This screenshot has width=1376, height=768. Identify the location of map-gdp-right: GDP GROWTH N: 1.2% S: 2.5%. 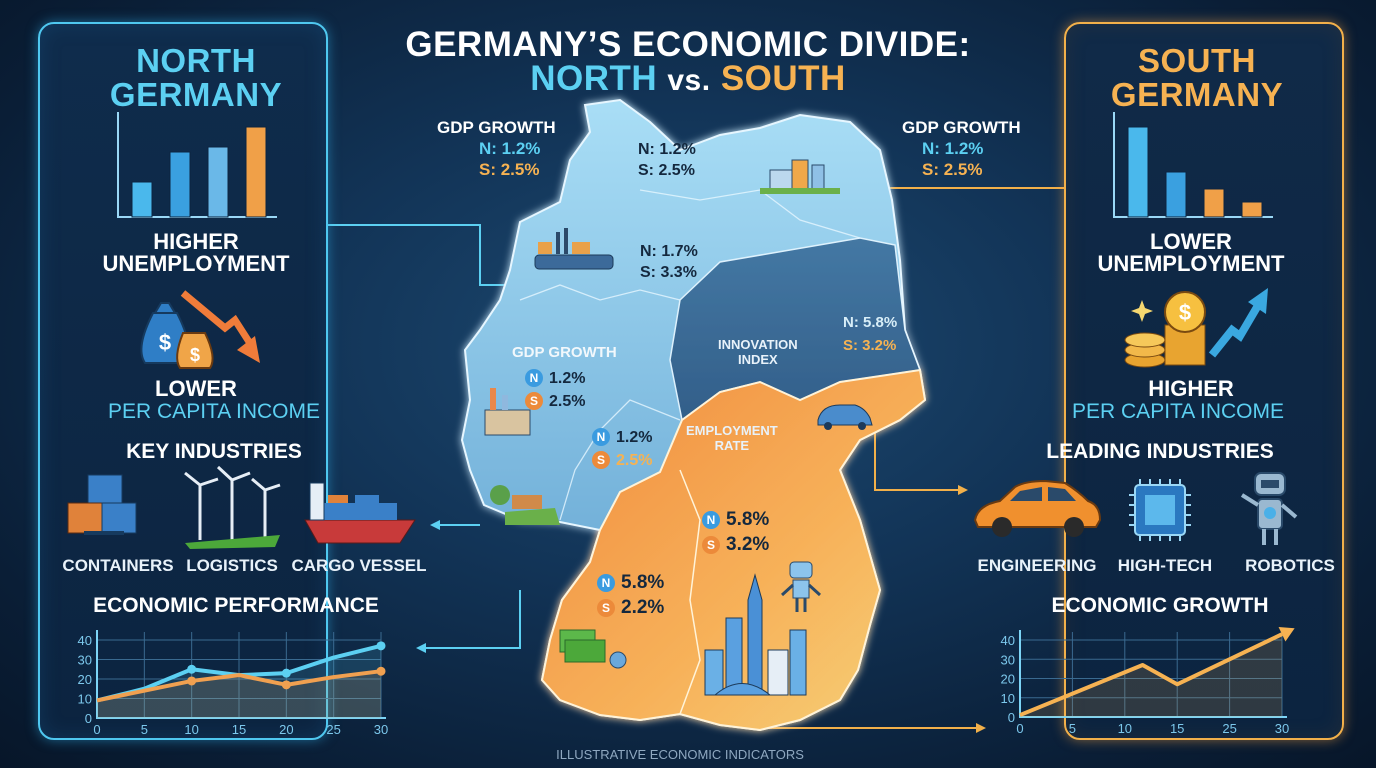
(961, 148).